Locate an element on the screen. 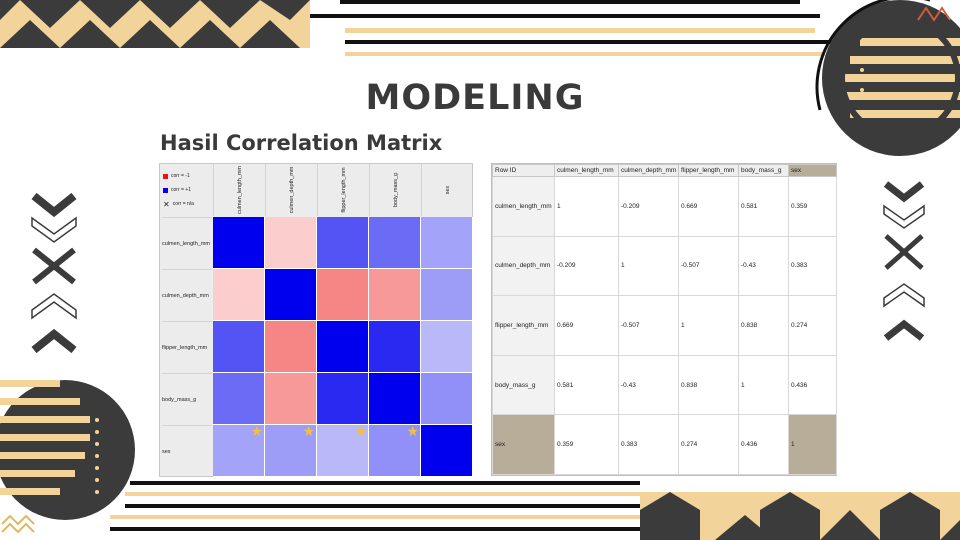  legend-label: corr = -1 is located at coordinates (180, 176).